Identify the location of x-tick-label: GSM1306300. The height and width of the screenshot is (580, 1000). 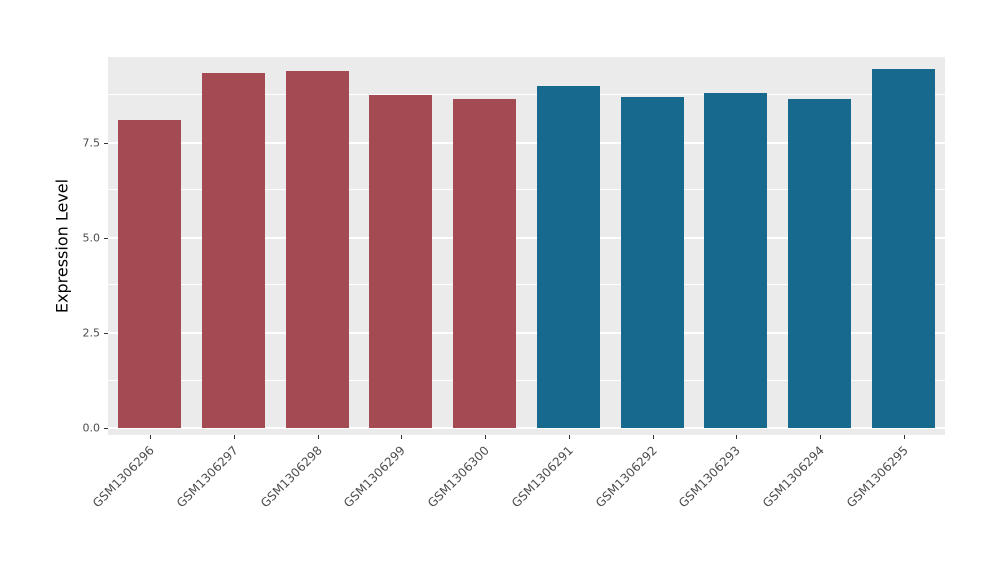
(458, 477).